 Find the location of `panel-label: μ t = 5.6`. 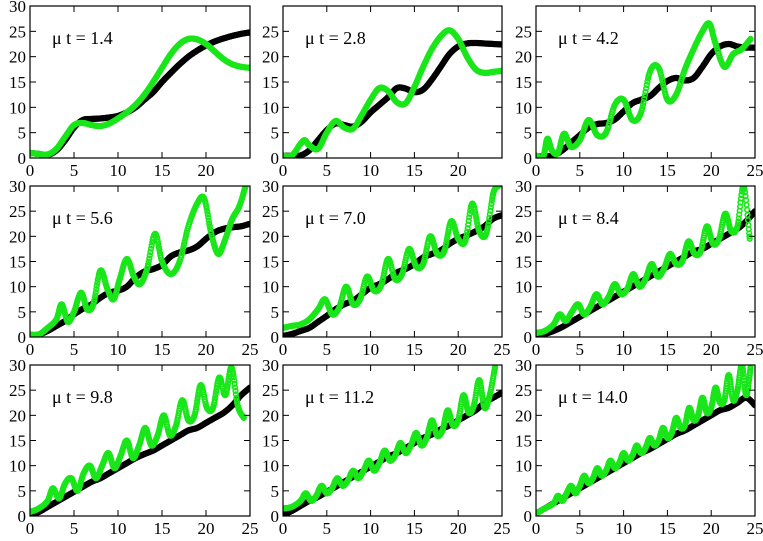

panel-label: μ t = 5.6 is located at coordinates (82, 218).